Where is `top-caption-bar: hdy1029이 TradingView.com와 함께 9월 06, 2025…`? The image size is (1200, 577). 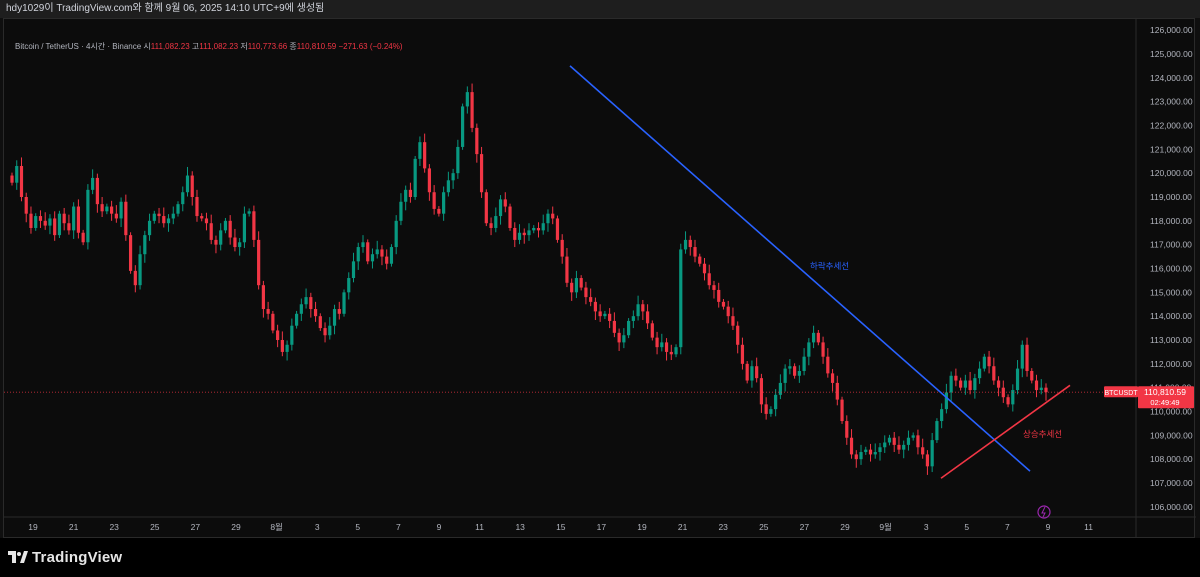
top-caption-bar: hdy1029이 TradingView.com와 함께 9월 06, 2025… is located at coordinates (600, 9).